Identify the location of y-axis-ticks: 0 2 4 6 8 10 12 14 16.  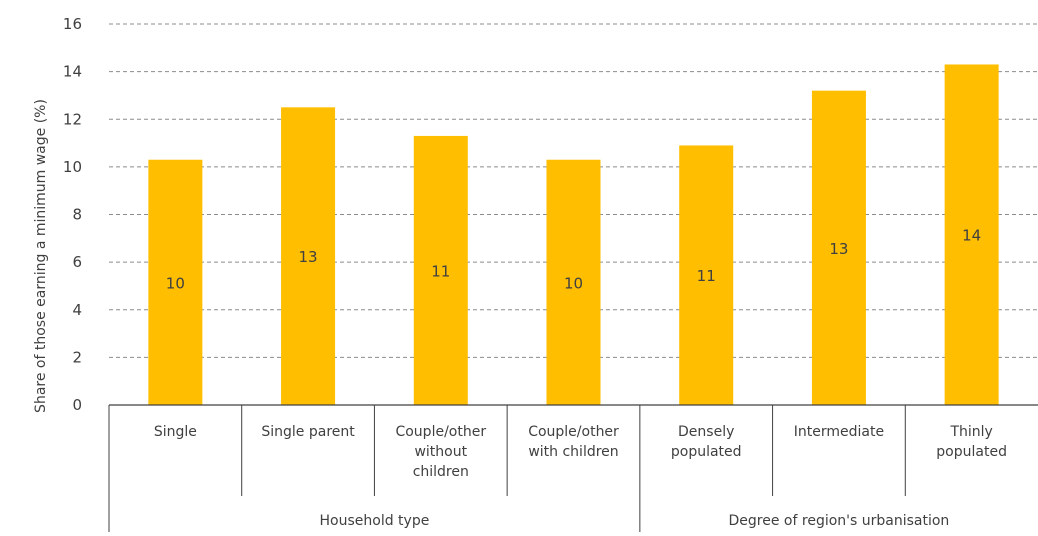
(72, 214).